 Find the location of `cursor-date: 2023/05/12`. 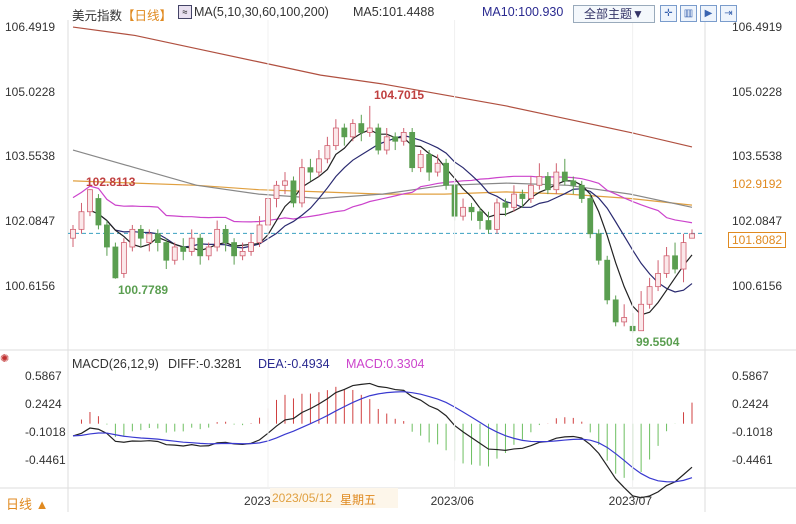

cursor-date: 2023/05/12 is located at coordinates (302, 498).